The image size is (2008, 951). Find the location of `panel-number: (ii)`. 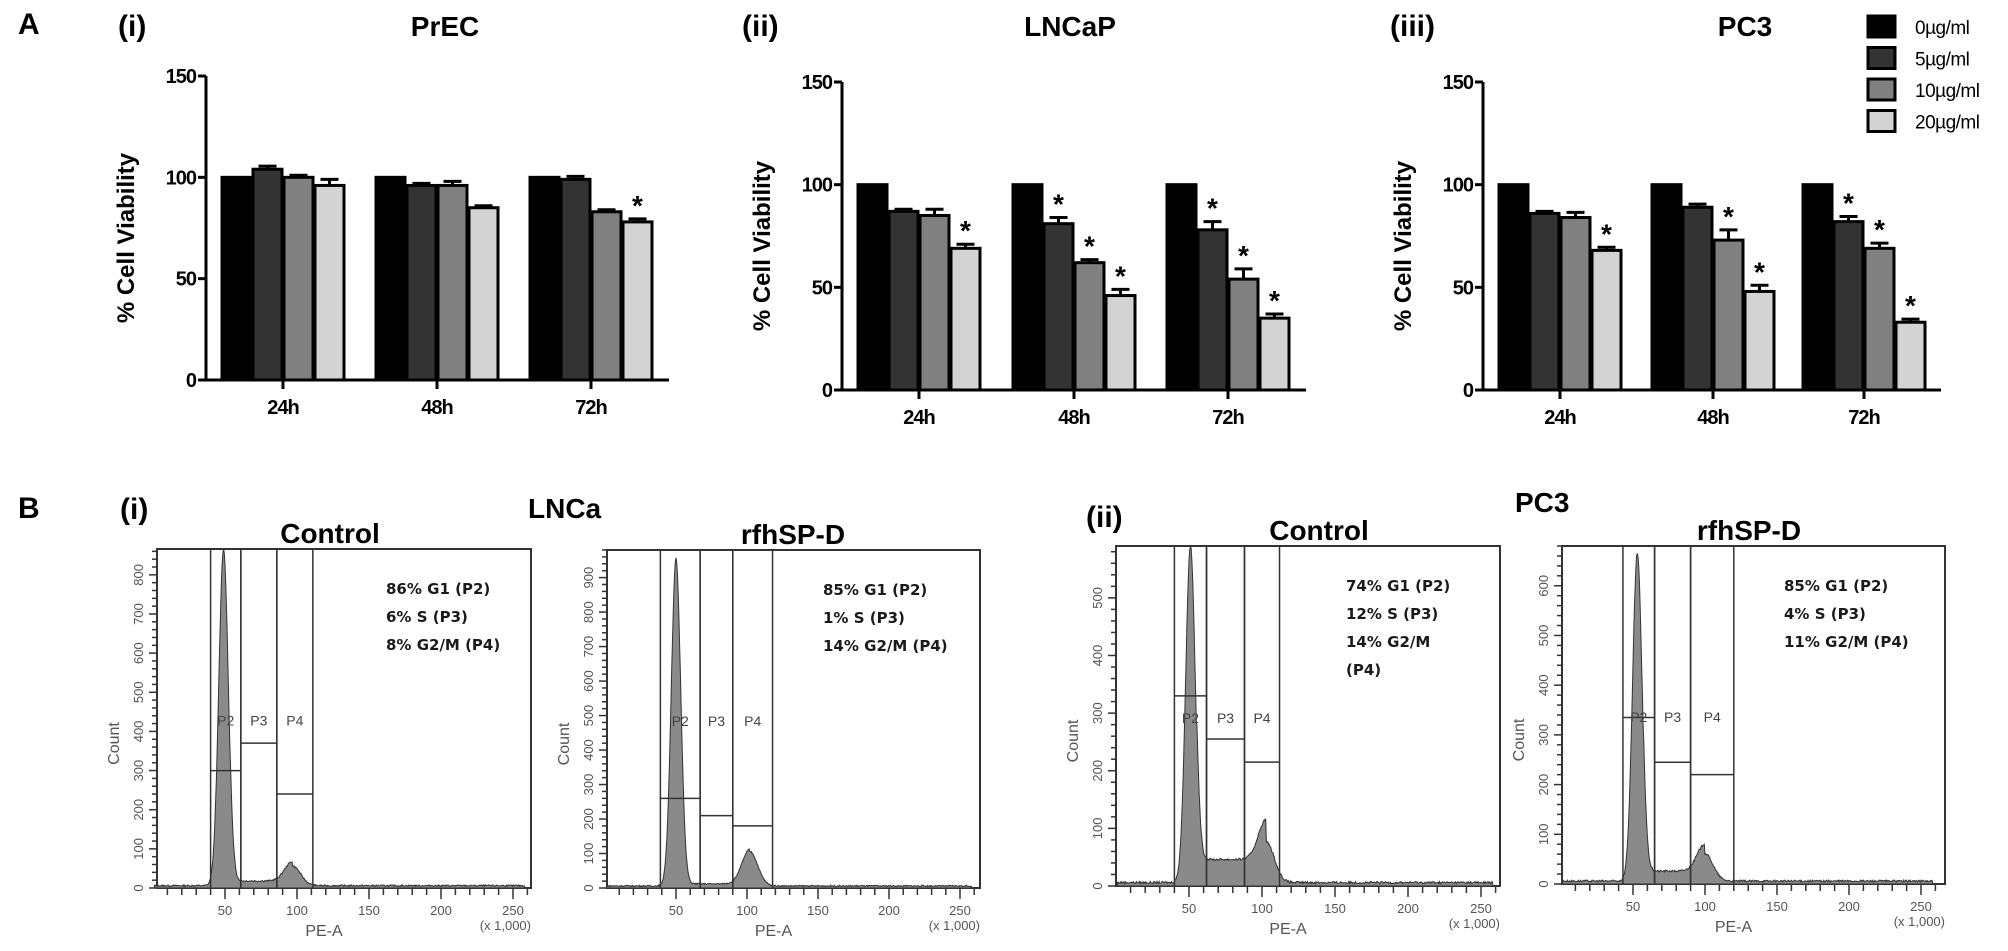

panel-number: (ii) is located at coordinates (760, 26).